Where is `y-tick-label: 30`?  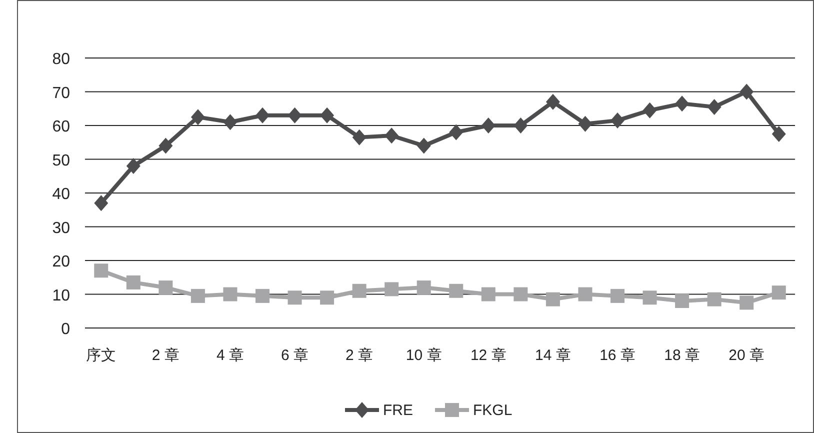 y-tick-label: 30 is located at coordinates (61, 228).